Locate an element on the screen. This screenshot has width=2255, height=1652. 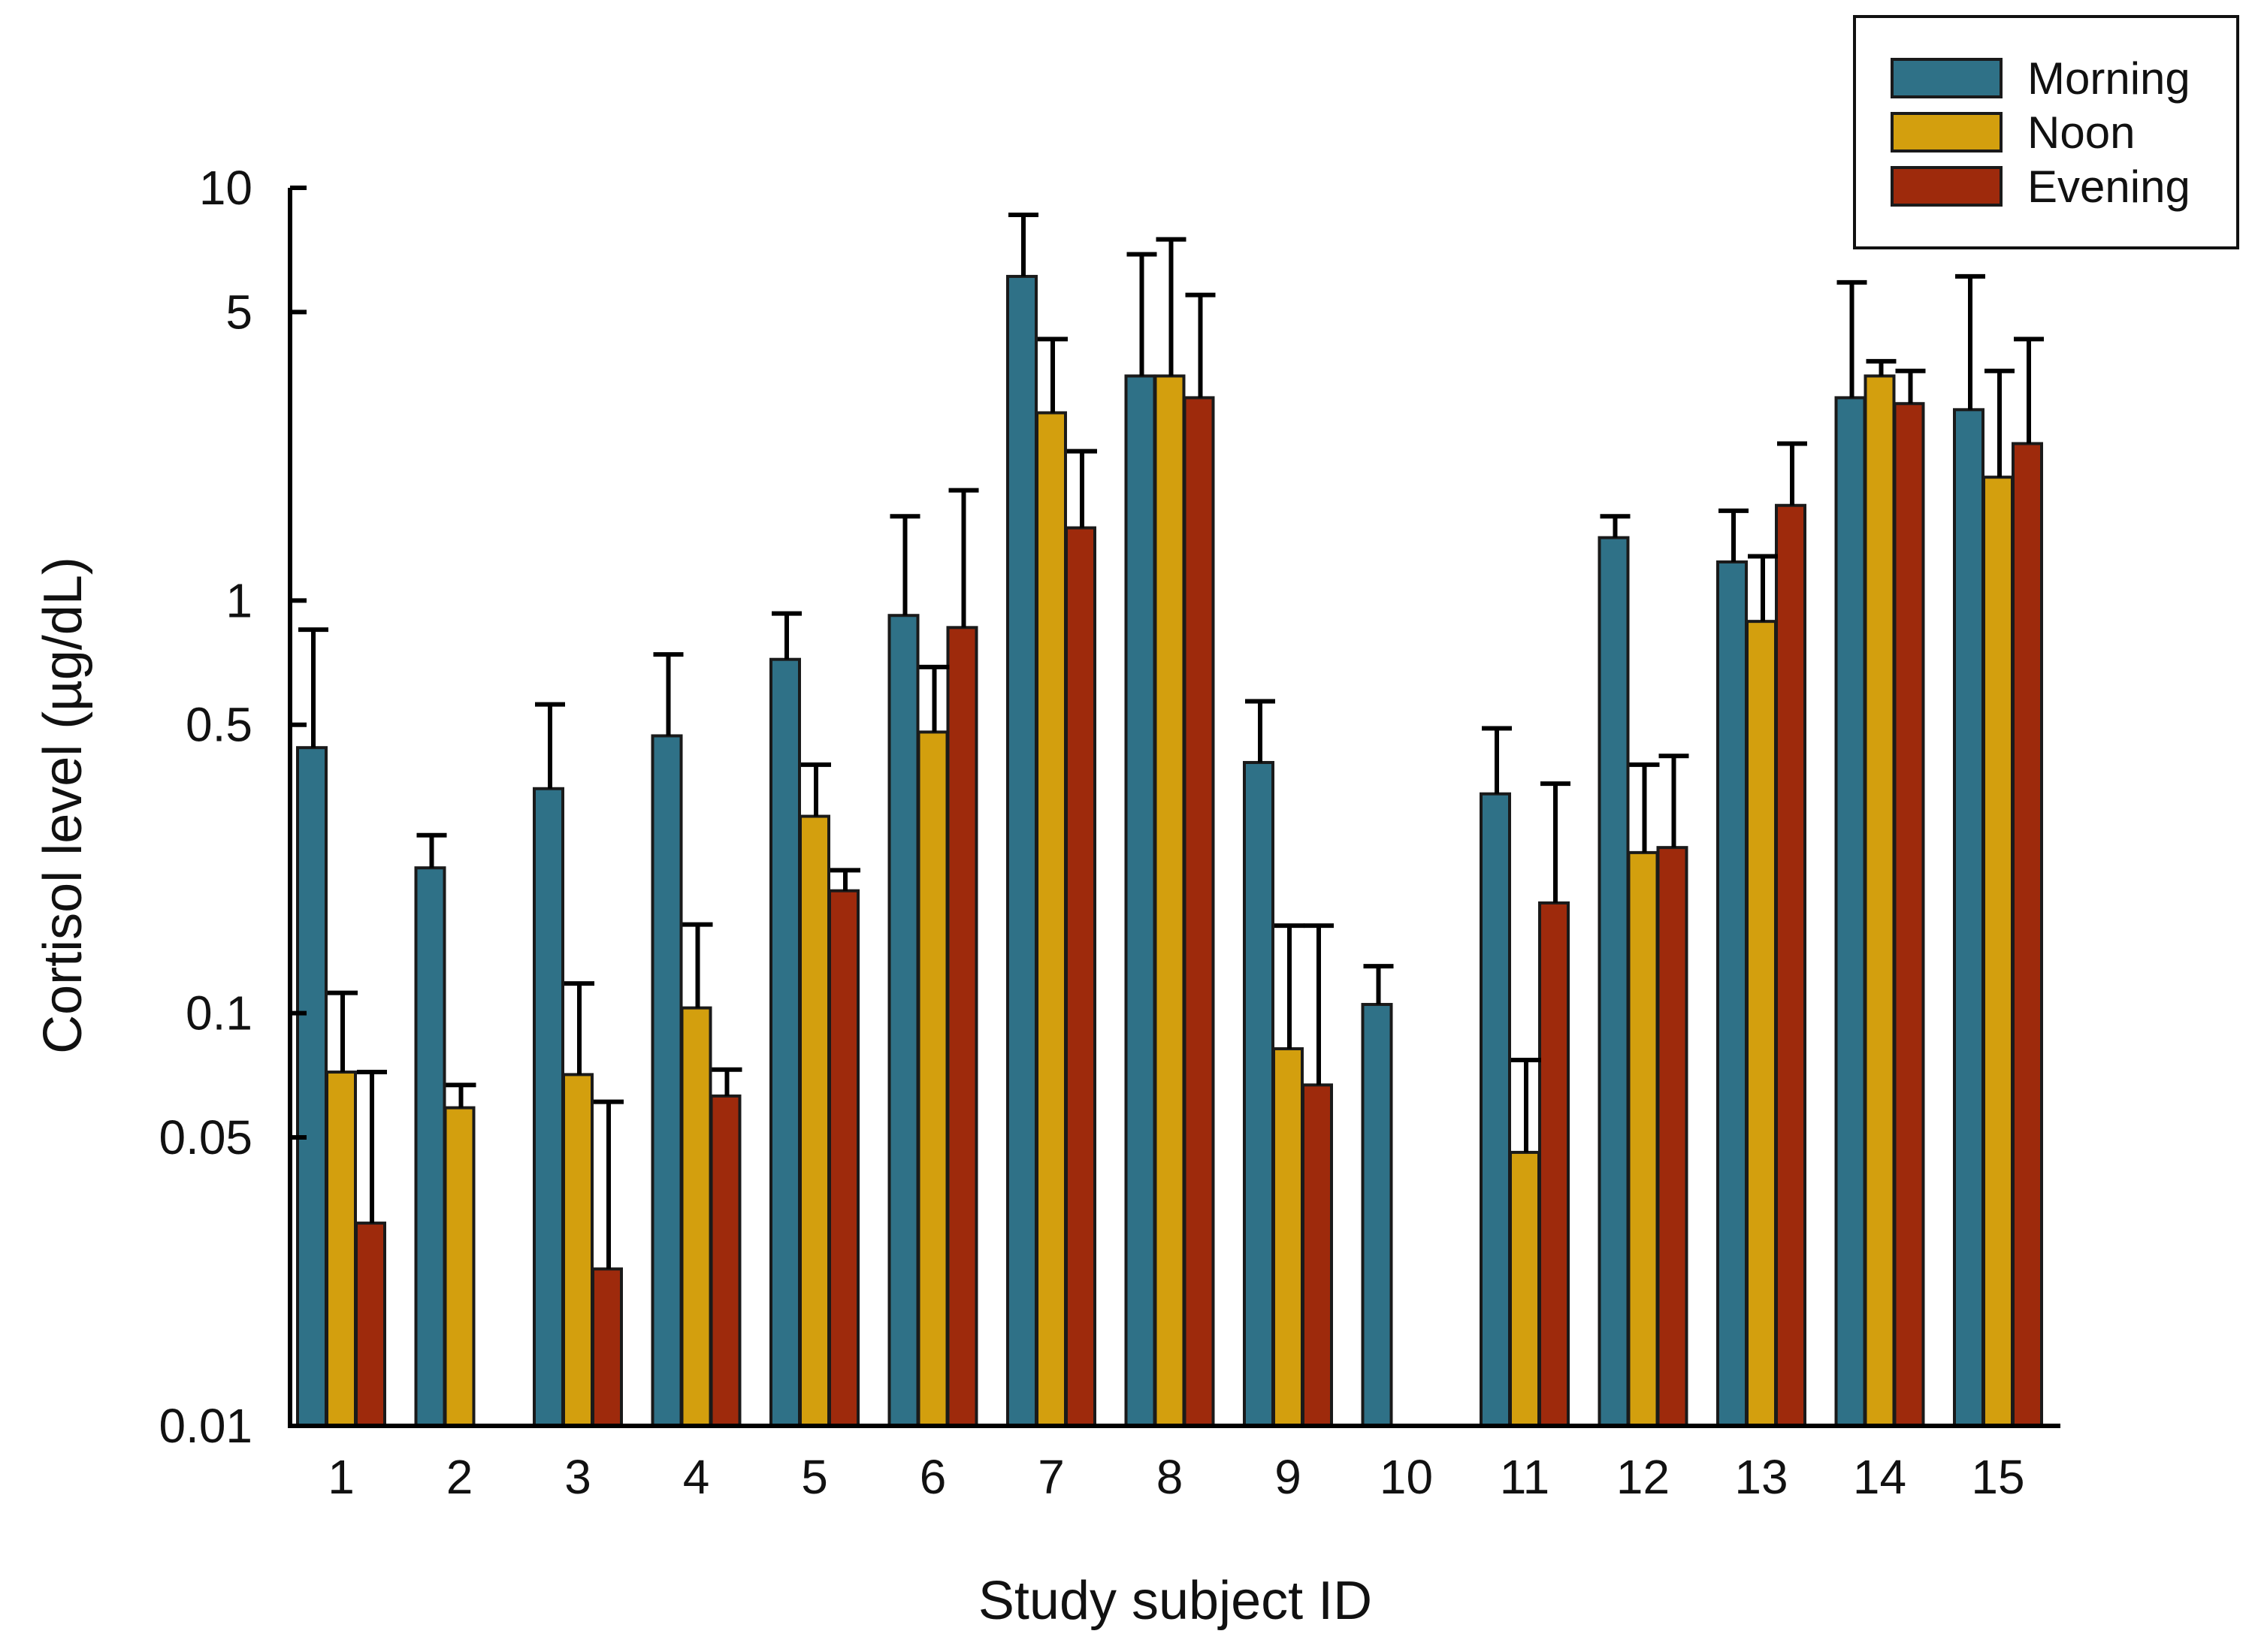
y-axis-title: Cortisol level (µg/dL) is located at coordinates (63, 805).